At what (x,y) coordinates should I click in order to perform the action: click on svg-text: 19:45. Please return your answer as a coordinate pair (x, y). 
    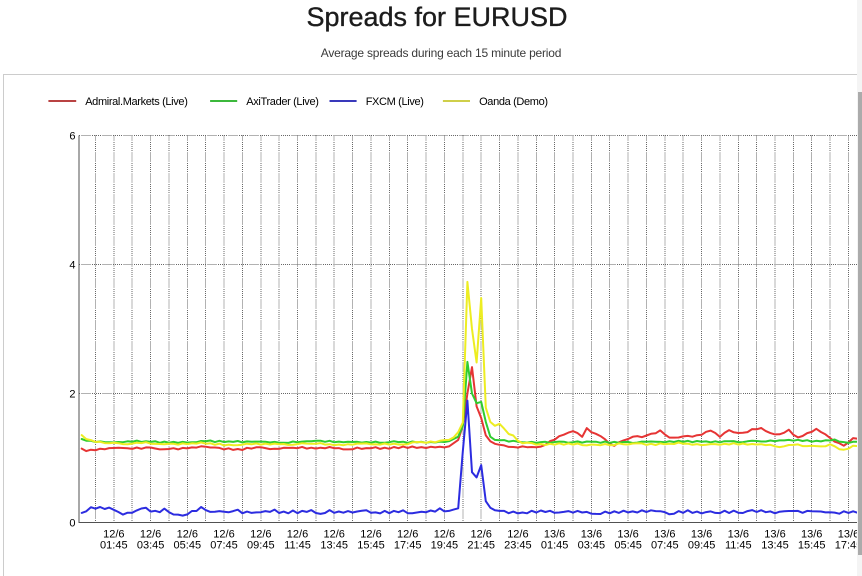
    Looking at the image, I should click on (445, 546).